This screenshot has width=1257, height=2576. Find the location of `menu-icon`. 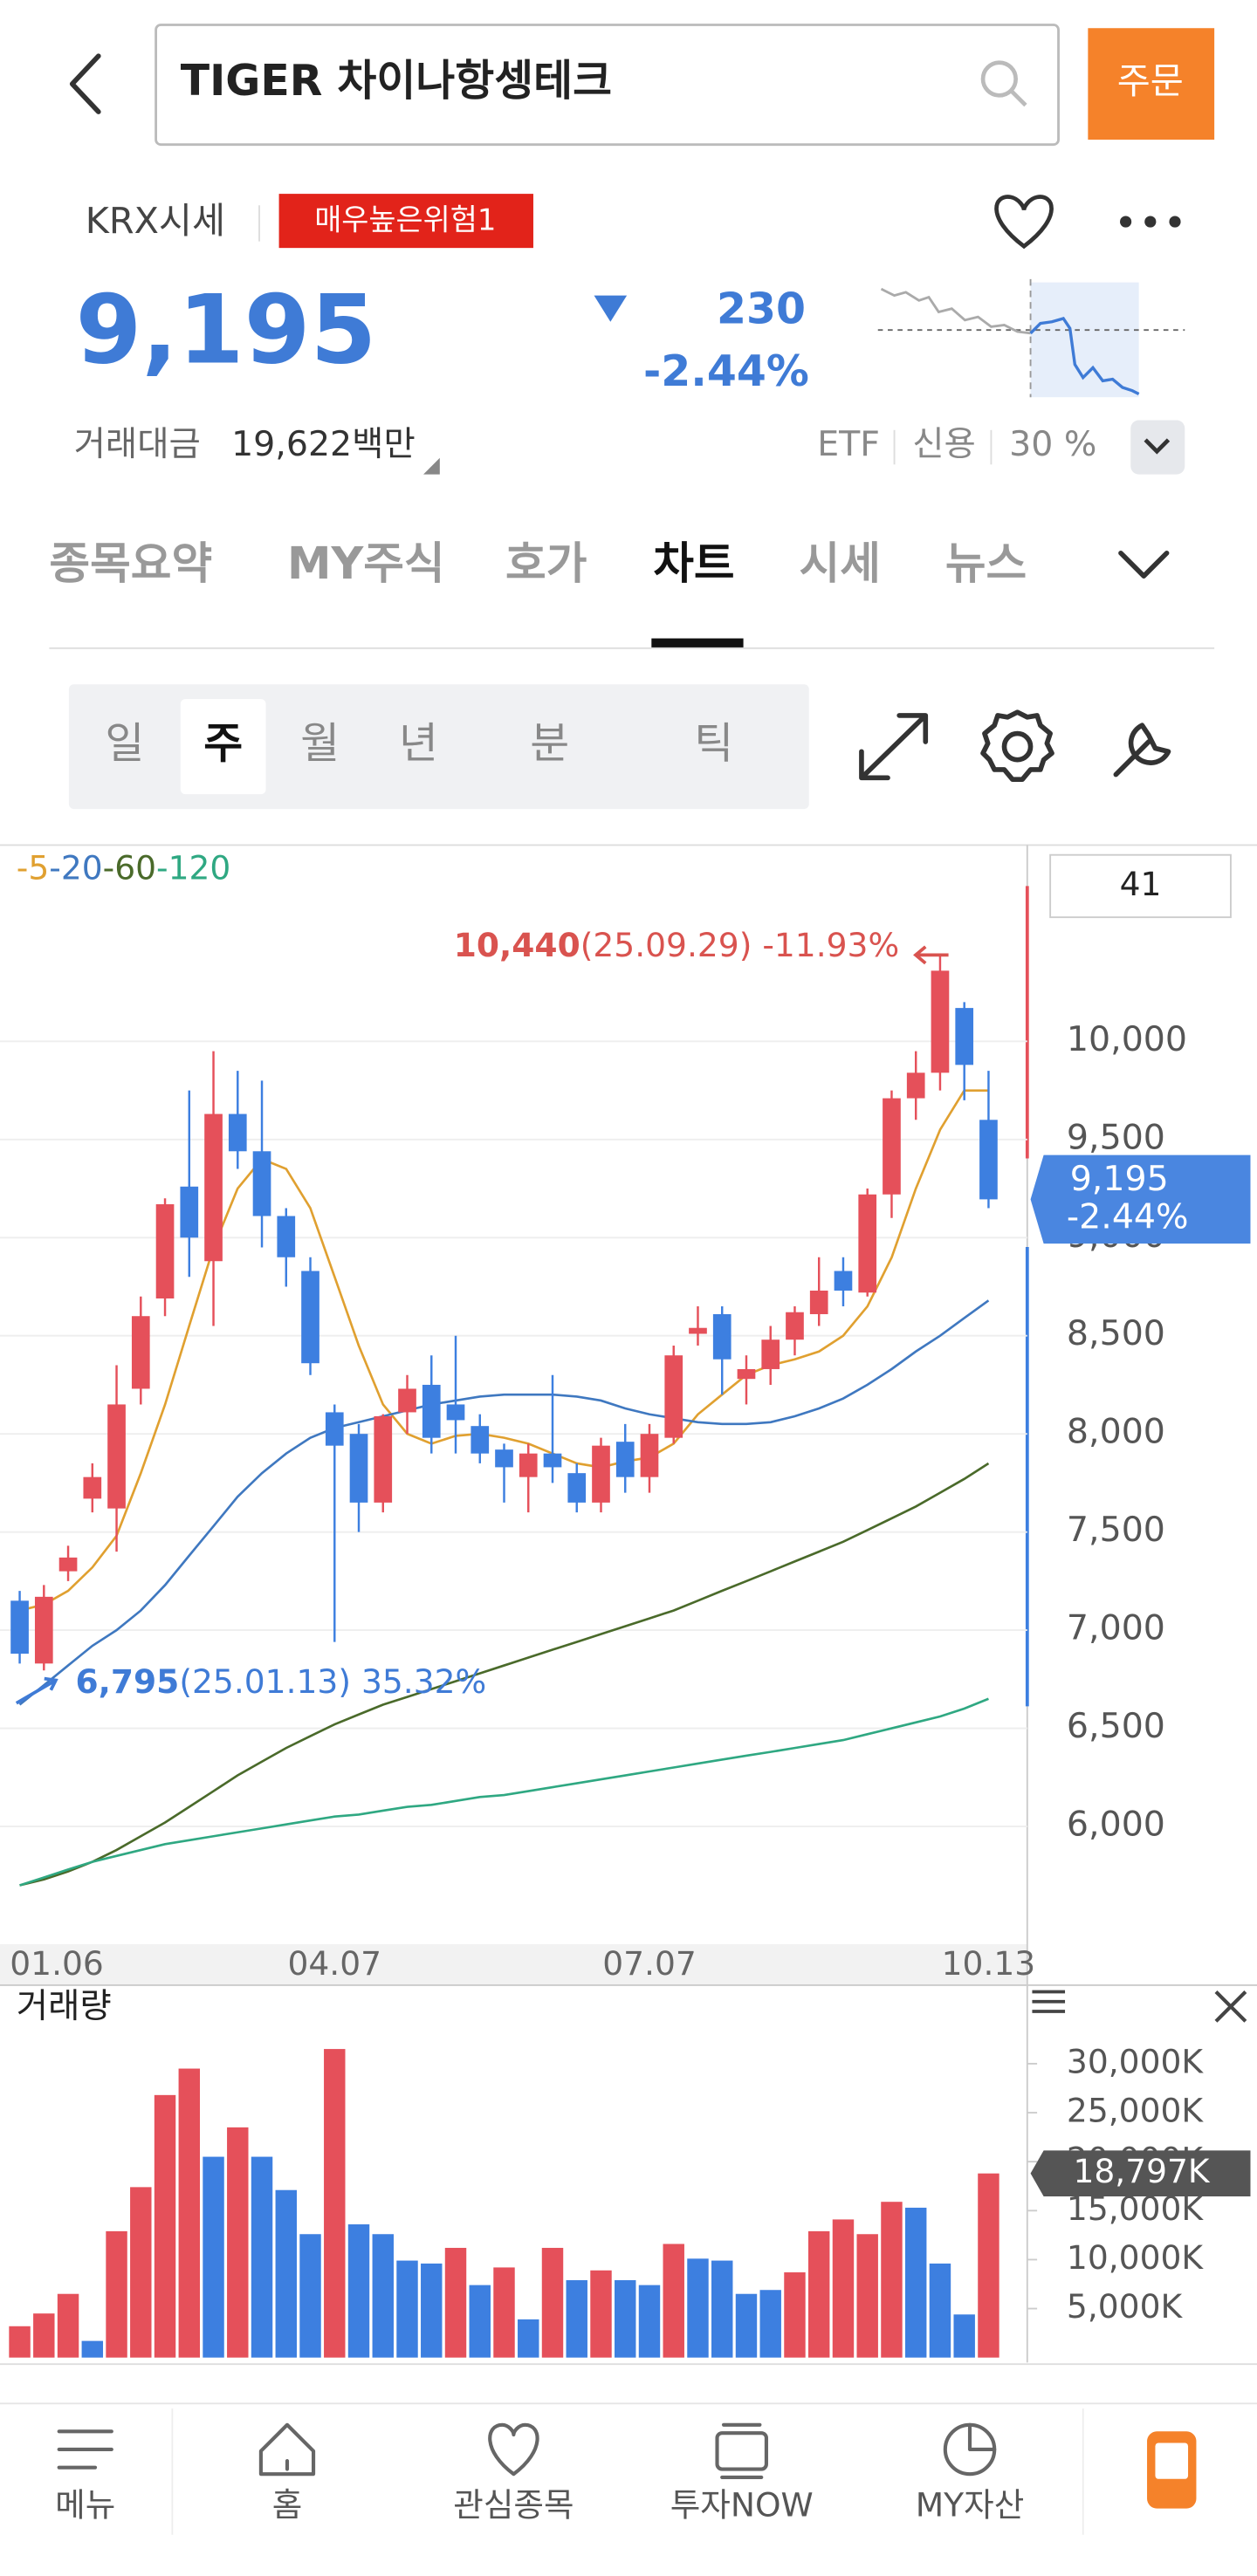

menu-icon is located at coordinates (85, 2450).